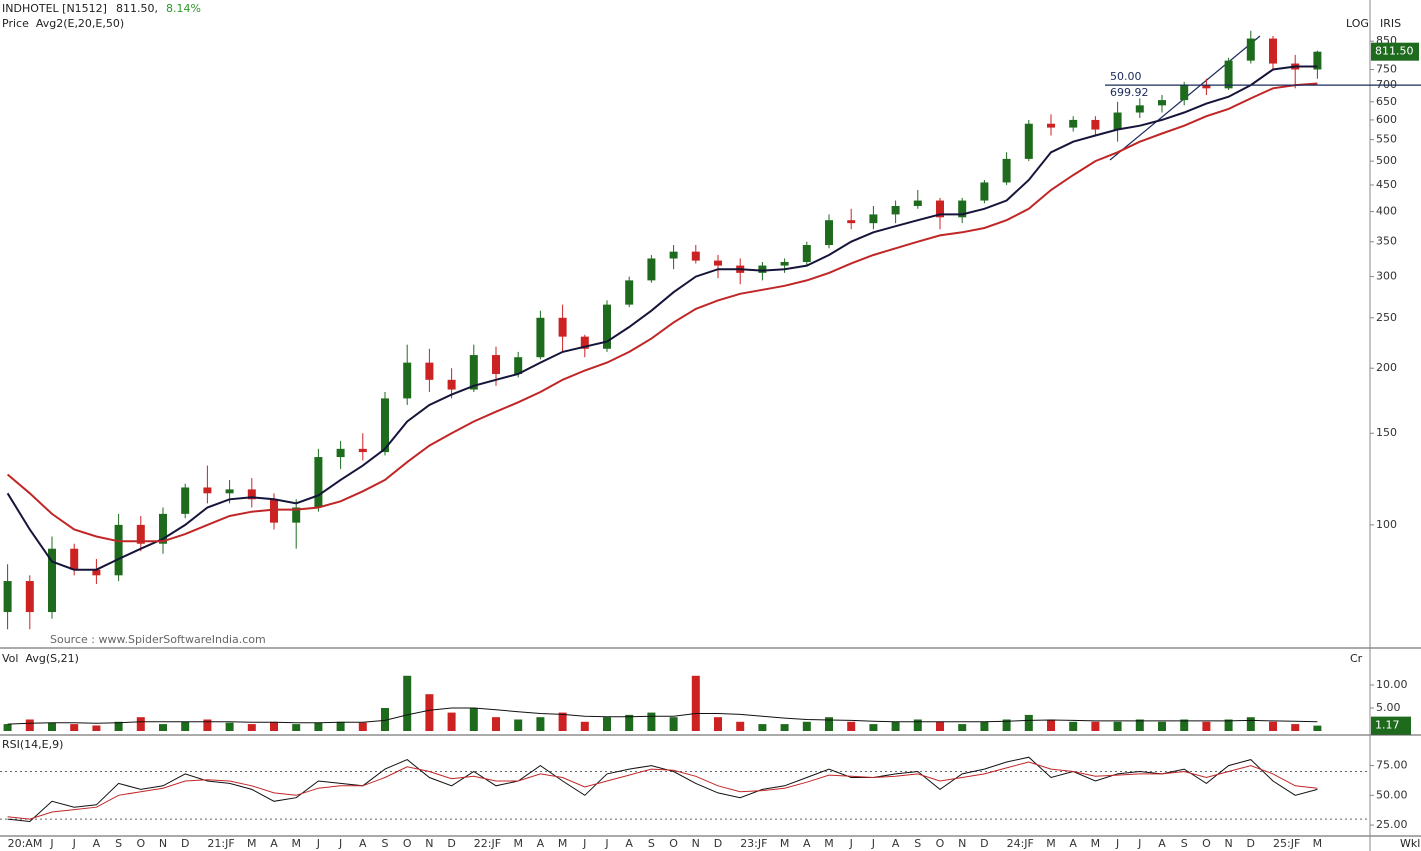 The width and height of the screenshot is (1421, 851). What do you see at coordinates (1392, 824) in the screenshot?
I see `y-tick-label: 25.00` at bounding box center [1392, 824].